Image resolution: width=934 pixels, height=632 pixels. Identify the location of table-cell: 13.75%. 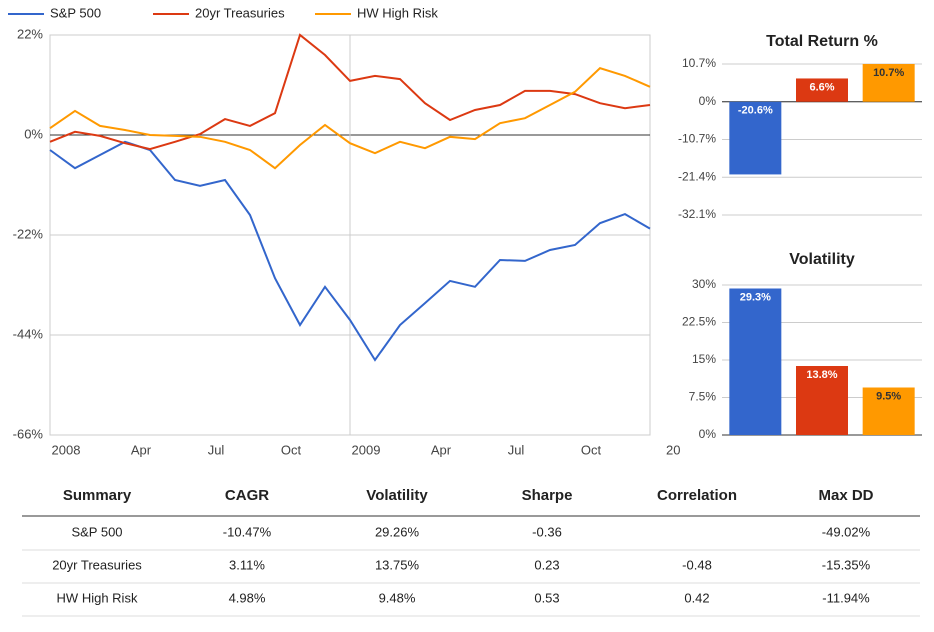
(397, 564).